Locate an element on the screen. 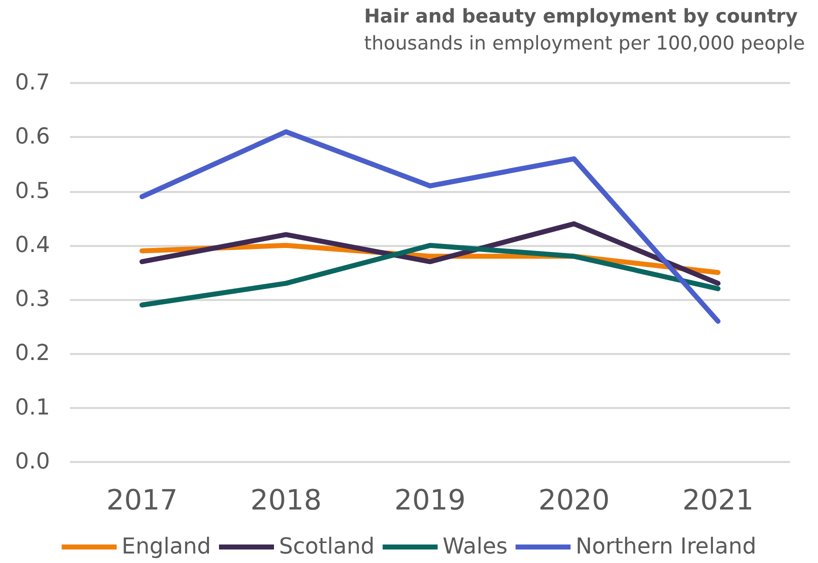  y-tick-label: 0.1 is located at coordinates (32, 407).